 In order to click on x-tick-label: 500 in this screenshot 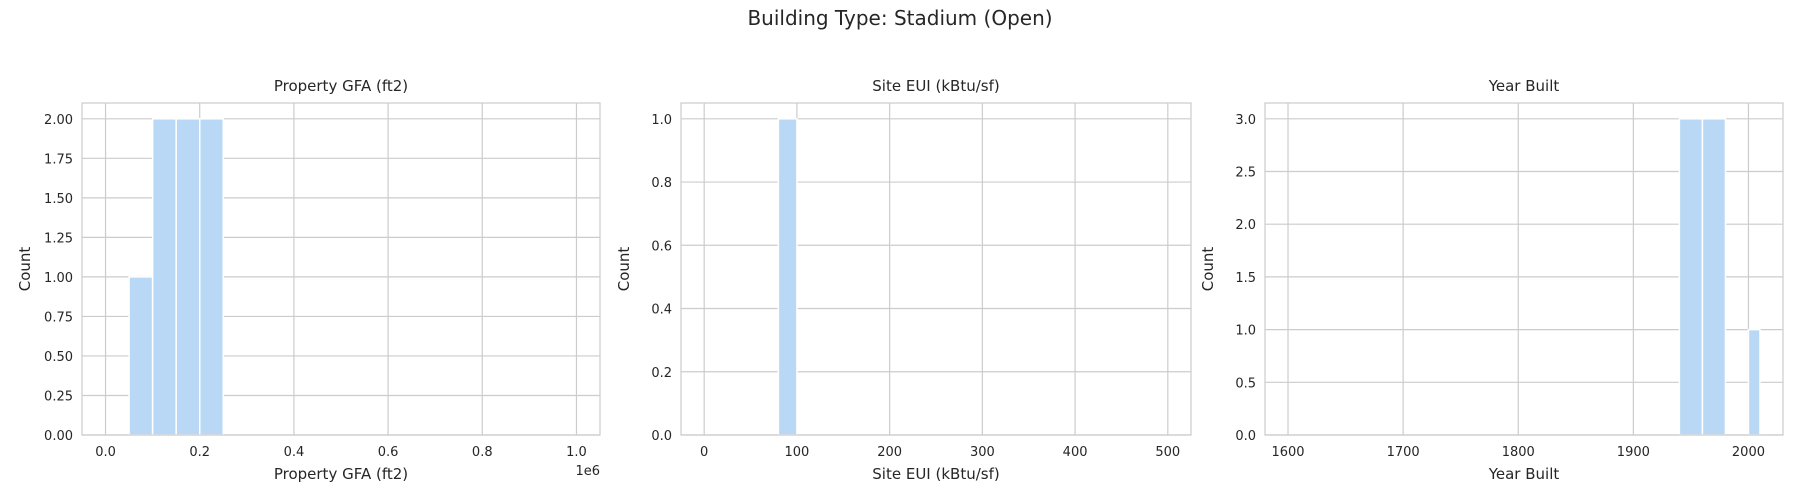, I will do `click(1167, 452)`.